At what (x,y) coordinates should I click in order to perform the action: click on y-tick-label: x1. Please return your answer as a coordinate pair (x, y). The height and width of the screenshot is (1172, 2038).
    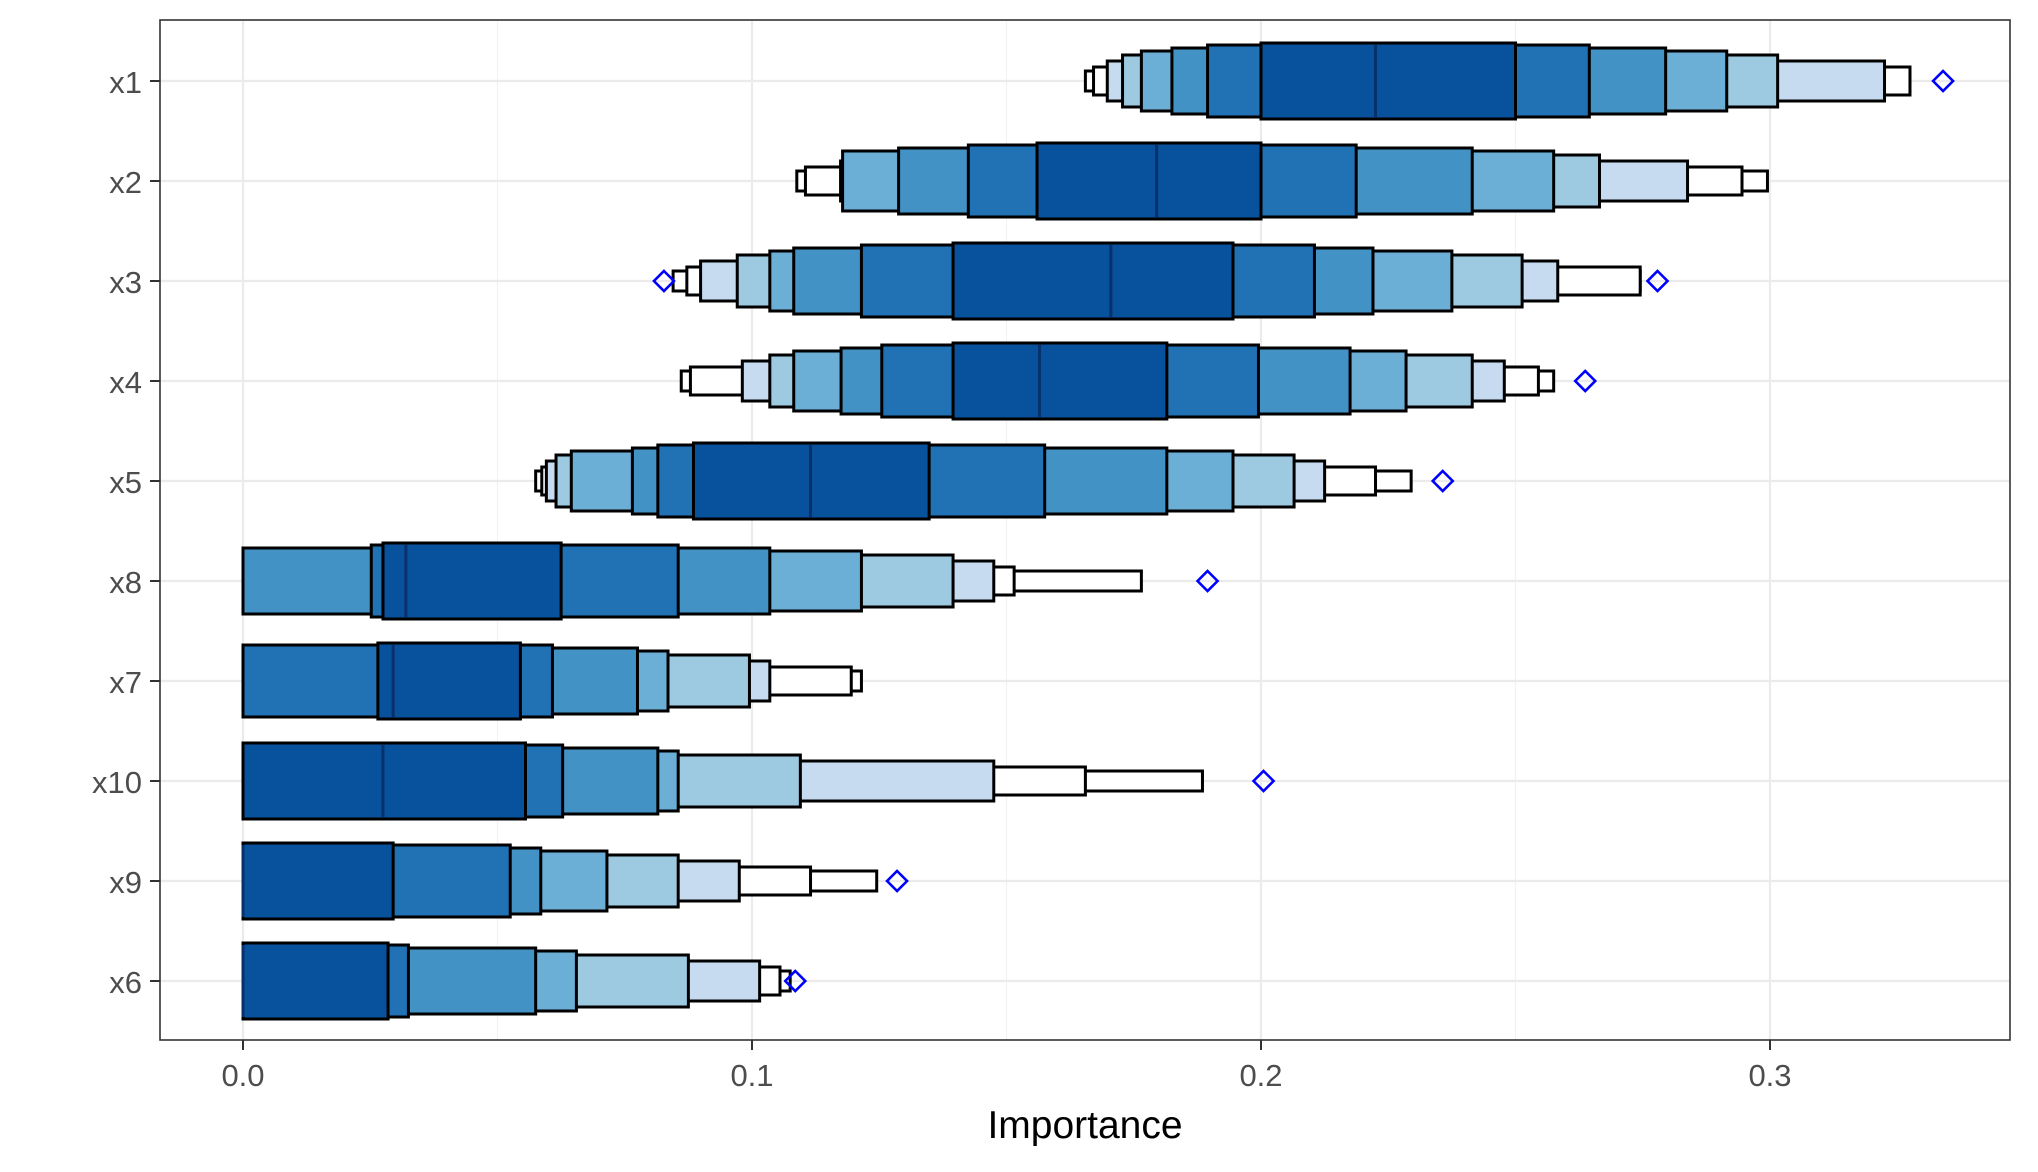
    Looking at the image, I should click on (125, 82).